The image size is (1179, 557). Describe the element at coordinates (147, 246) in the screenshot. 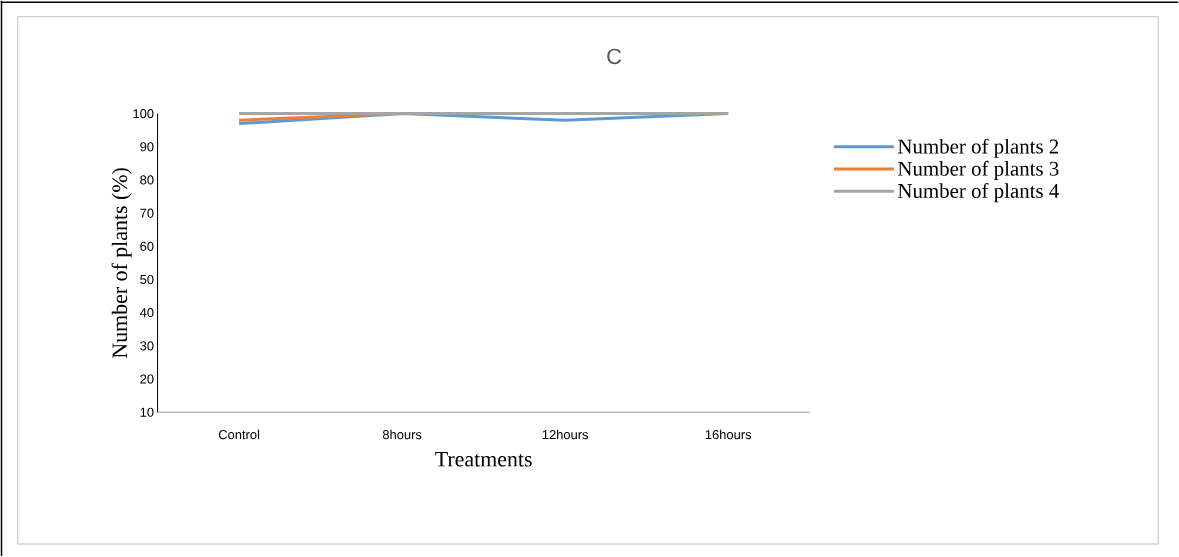

I see `y-tick-label: 60` at that location.